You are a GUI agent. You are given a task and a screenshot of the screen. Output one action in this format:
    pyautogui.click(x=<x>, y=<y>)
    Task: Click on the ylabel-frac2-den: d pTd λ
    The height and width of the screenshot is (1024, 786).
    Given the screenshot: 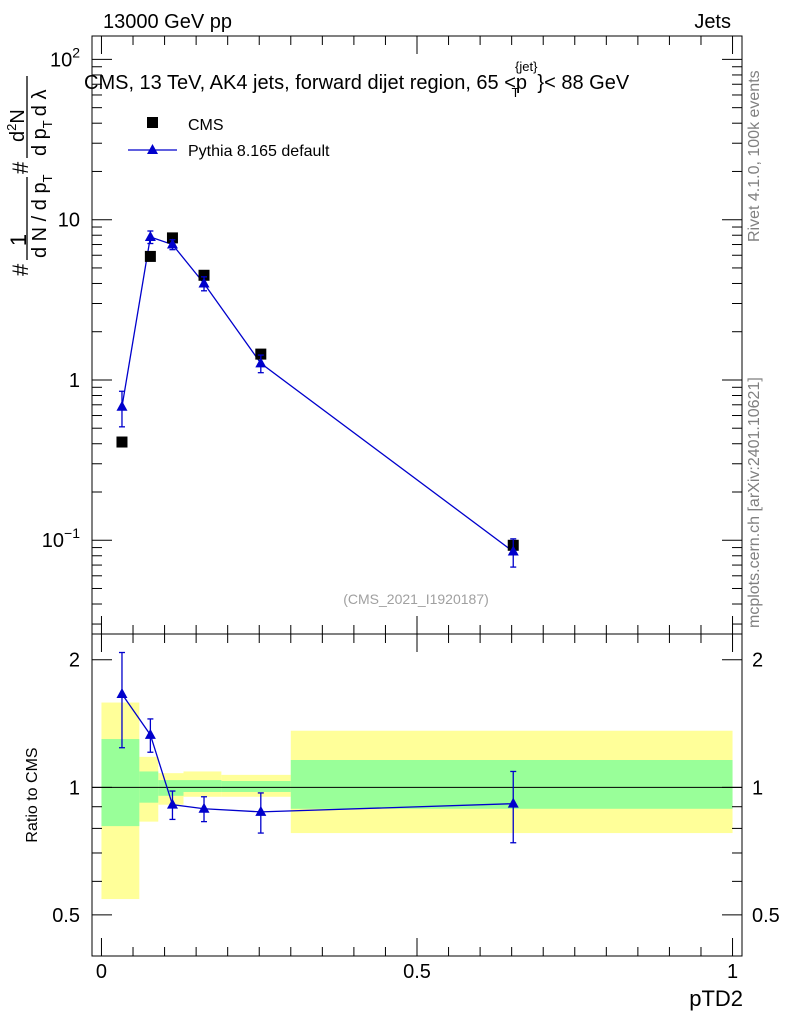 What is the action you would take?
    pyautogui.click(x=42, y=123)
    